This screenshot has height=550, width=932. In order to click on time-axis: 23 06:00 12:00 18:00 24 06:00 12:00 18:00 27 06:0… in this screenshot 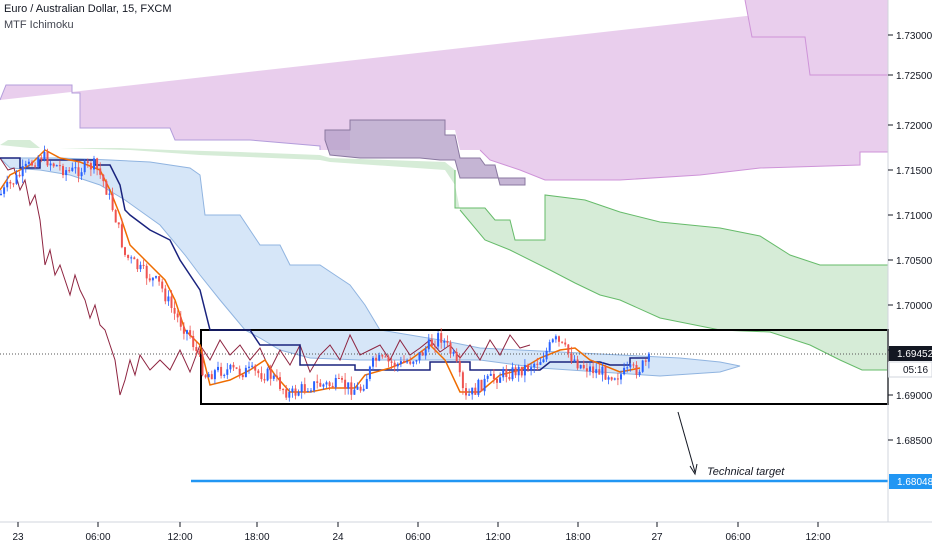, I will do `click(466, 532)`.